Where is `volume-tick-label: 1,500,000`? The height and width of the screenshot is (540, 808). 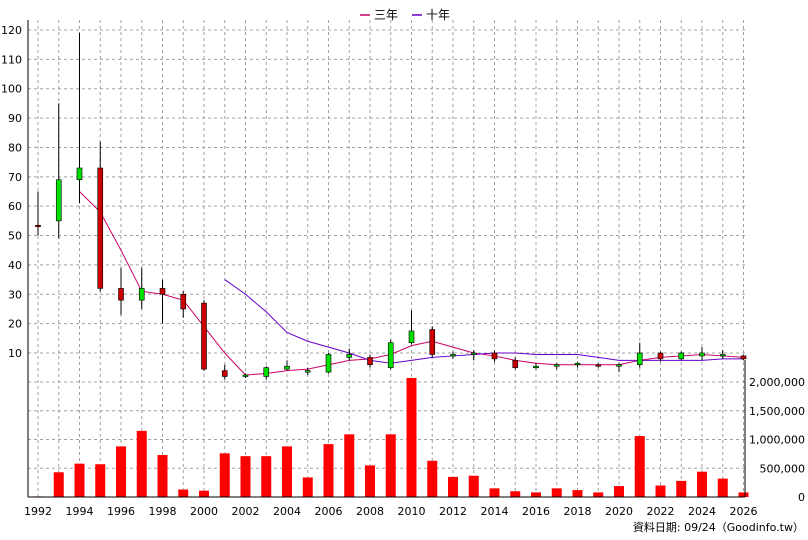 volume-tick-label: 1,500,000 is located at coordinates (777, 411).